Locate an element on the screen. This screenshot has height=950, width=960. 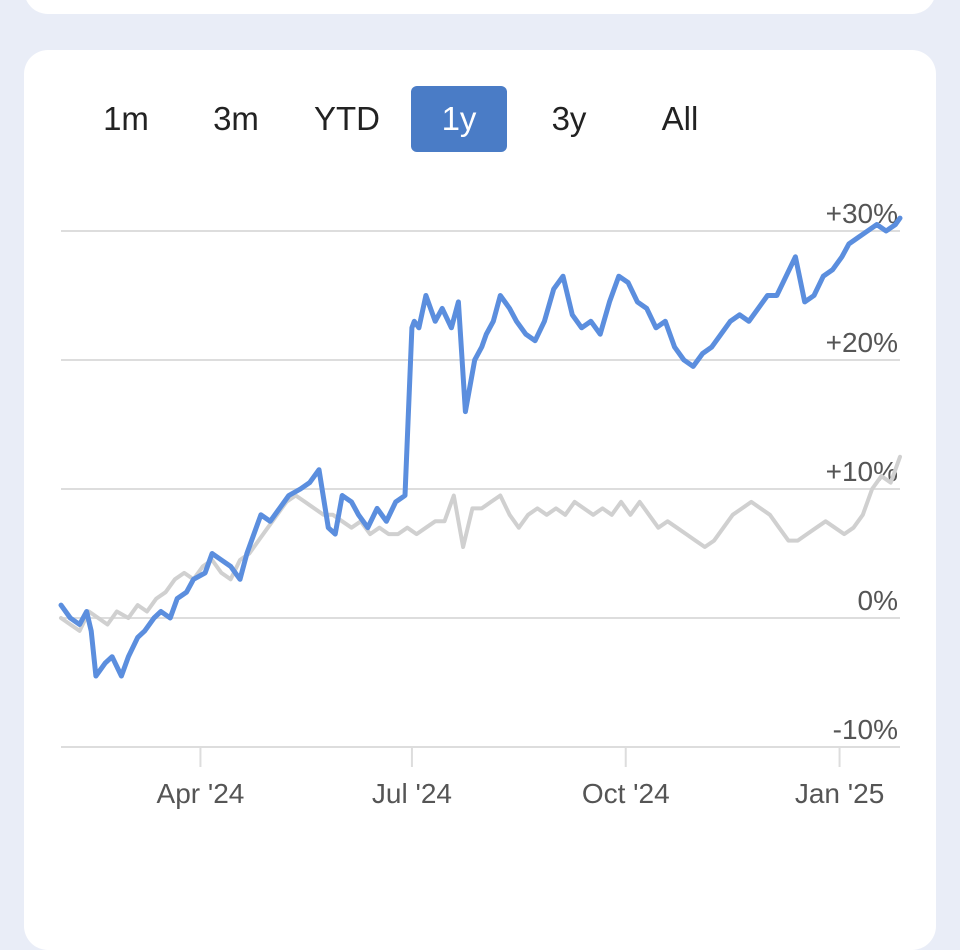
tab-1m: 1m is located at coordinates (126, 118).